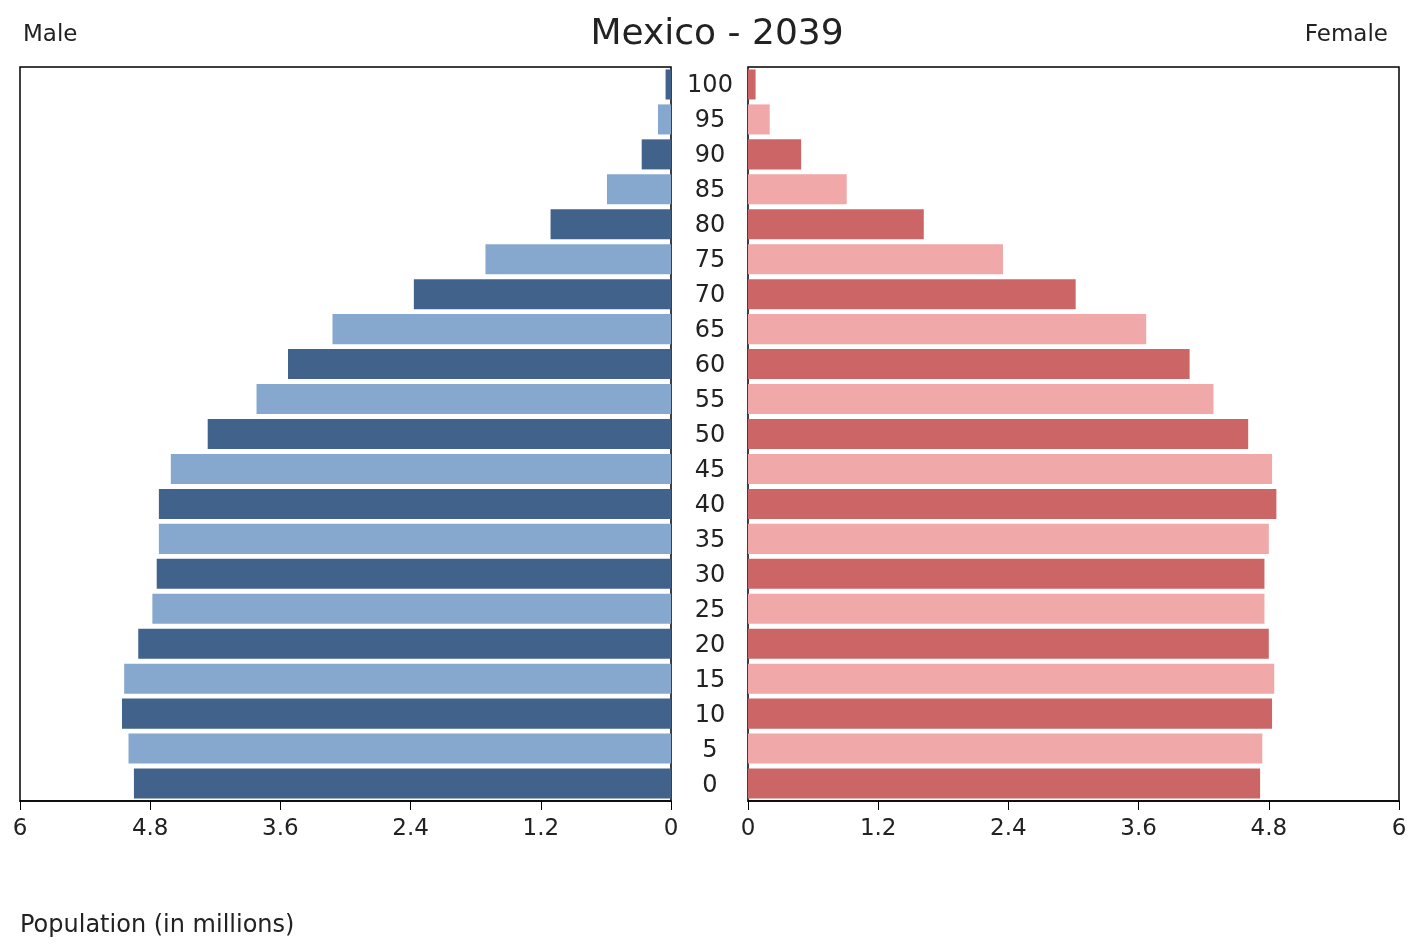 This screenshot has height=944, width=1411. I want to click on y-tick-label: 0, so click(710, 783).